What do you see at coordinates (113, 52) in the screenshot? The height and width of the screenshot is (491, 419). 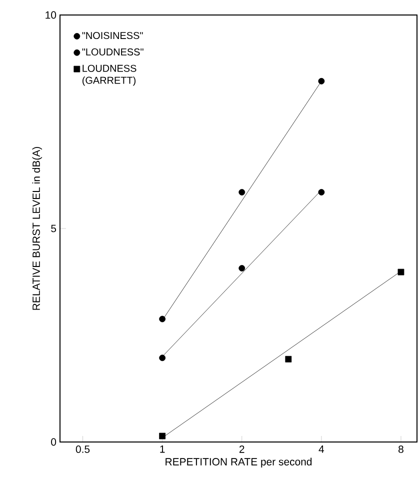 I see `legend-label: "LOUDNESS"` at bounding box center [113, 52].